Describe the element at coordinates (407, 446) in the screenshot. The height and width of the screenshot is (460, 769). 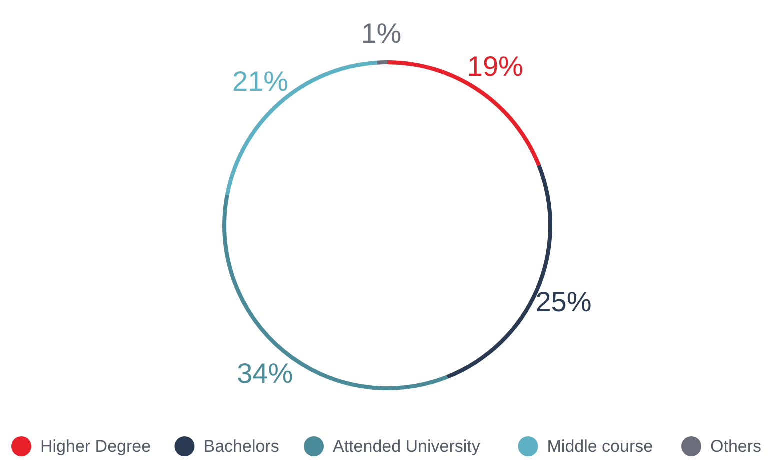
I see `legend-label: Attended University` at that location.